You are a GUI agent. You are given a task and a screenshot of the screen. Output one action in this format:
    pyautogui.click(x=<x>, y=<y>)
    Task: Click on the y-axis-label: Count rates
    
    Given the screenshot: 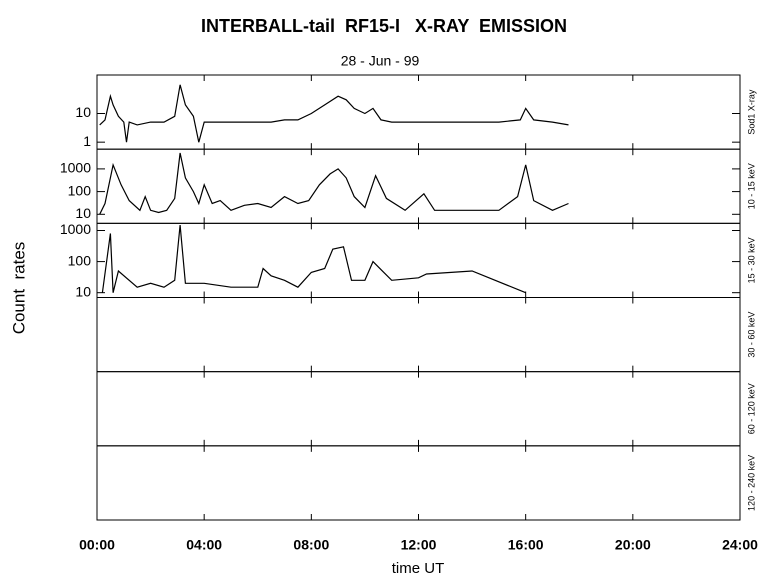 What is the action you would take?
    pyautogui.click(x=18, y=288)
    